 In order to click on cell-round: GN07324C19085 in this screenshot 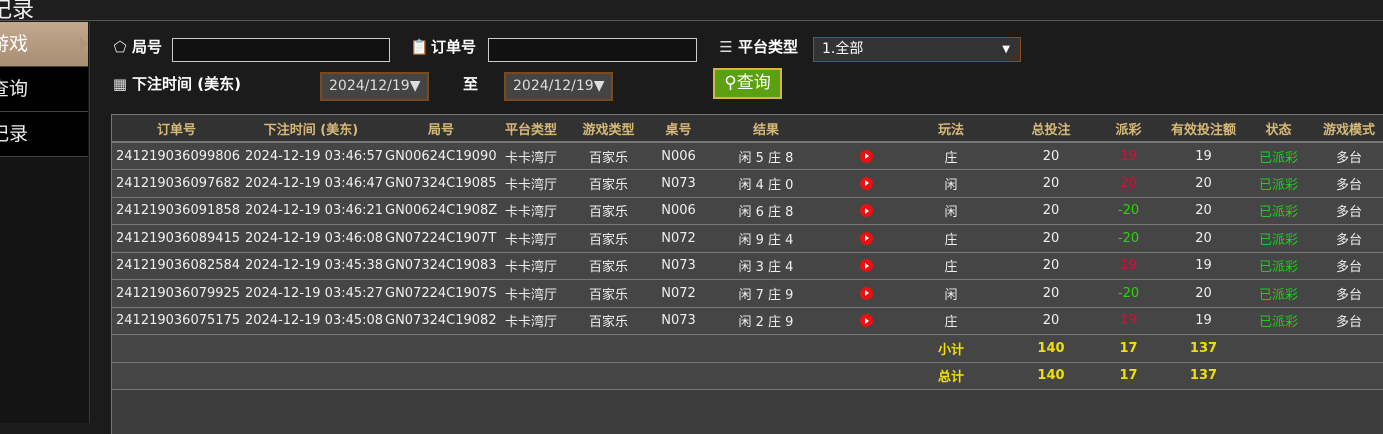, I will do `click(441, 183)`.